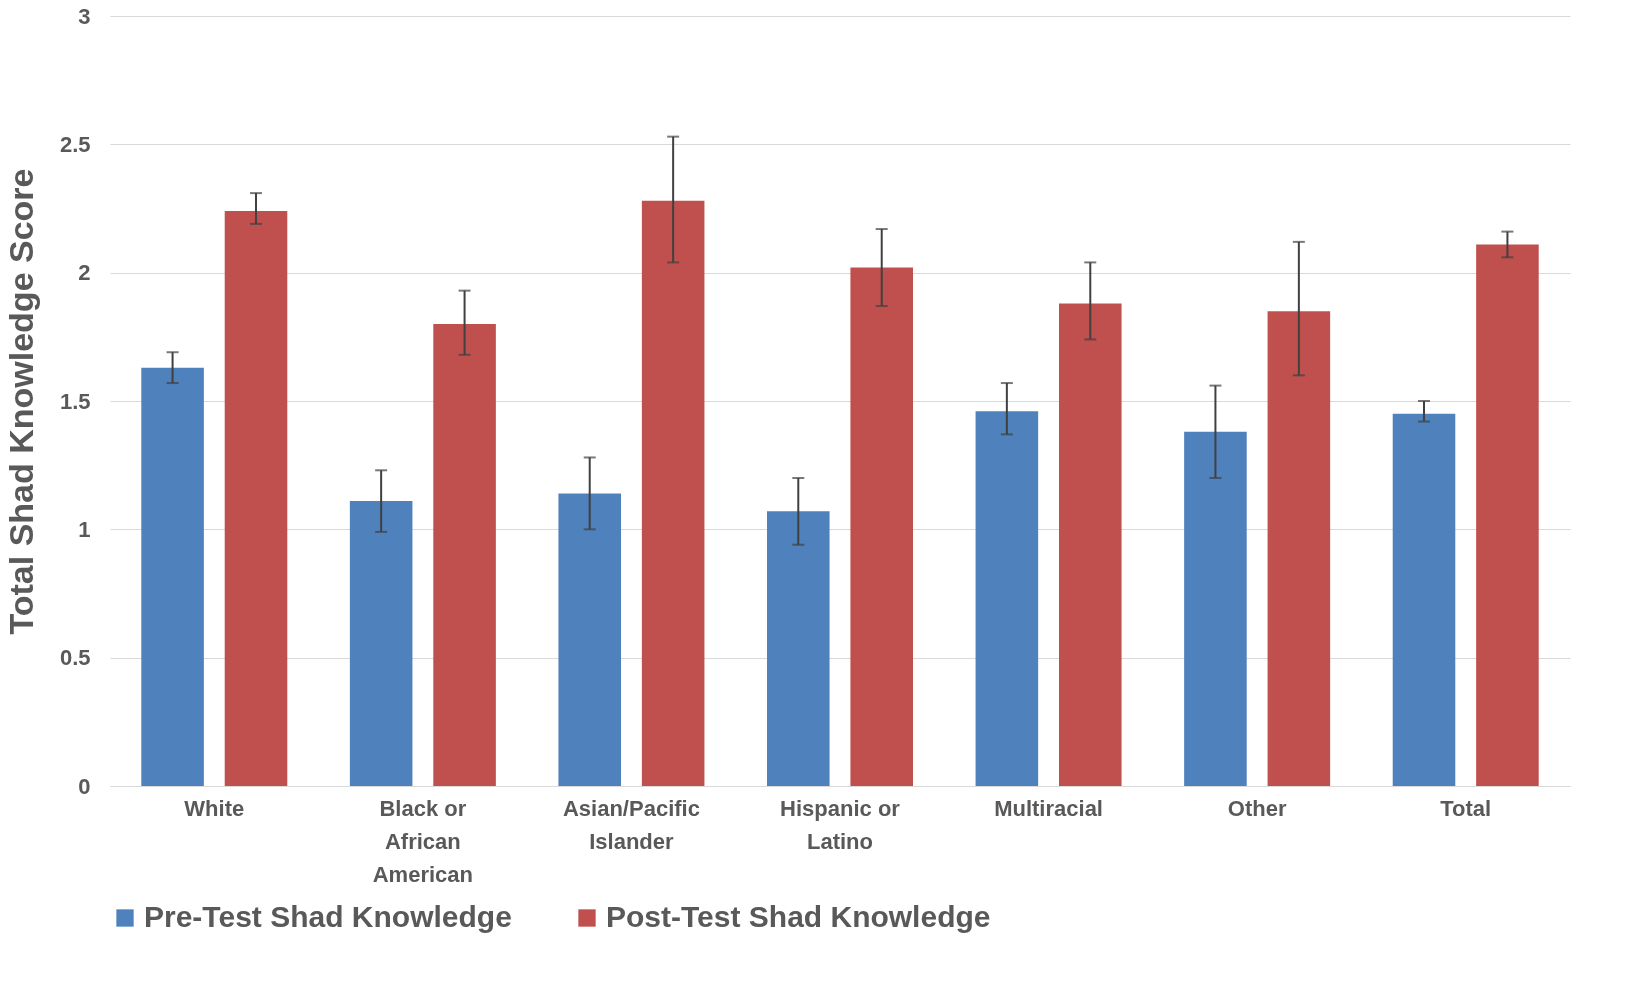 This screenshot has width=1652, height=986. Describe the element at coordinates (840, 824) in the screenshot. I see `x-tick-label: Hispanic or Latino` at that location.